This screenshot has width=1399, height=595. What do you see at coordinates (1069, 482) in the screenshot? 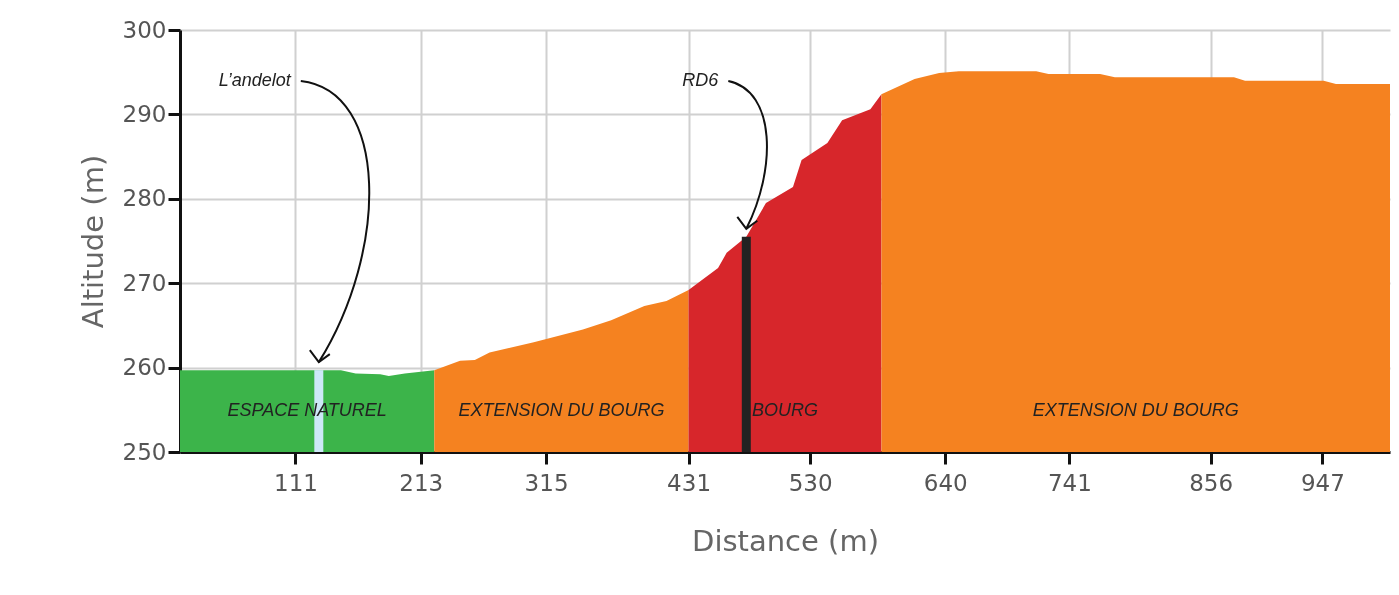
I see `x-tick-label: 741` at bounding box center [1069, 482].